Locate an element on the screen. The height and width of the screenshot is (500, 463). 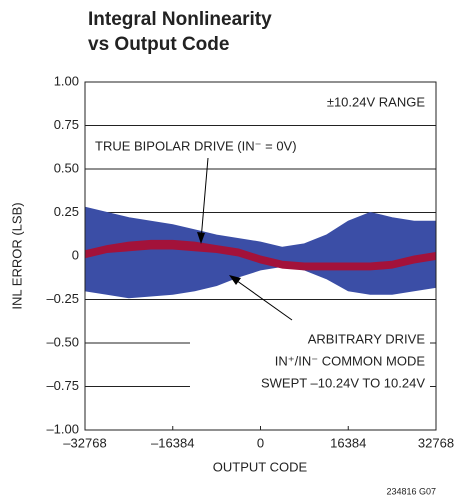
annotation: ARBITRARY DRIVE is located at coordinates (367, 338).